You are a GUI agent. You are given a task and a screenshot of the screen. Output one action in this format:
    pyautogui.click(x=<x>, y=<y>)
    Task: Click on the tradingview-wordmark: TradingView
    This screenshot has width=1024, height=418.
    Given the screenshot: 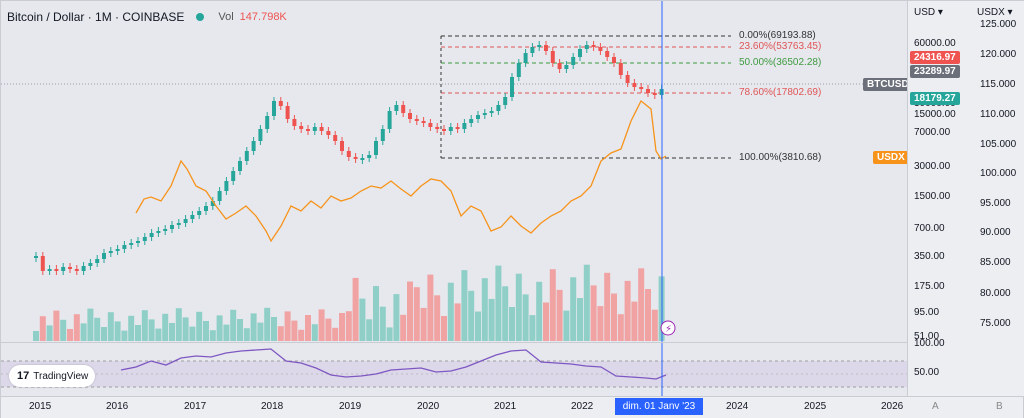 What is the action you would take?
    pyautogui.click(x=61, y=376)
    